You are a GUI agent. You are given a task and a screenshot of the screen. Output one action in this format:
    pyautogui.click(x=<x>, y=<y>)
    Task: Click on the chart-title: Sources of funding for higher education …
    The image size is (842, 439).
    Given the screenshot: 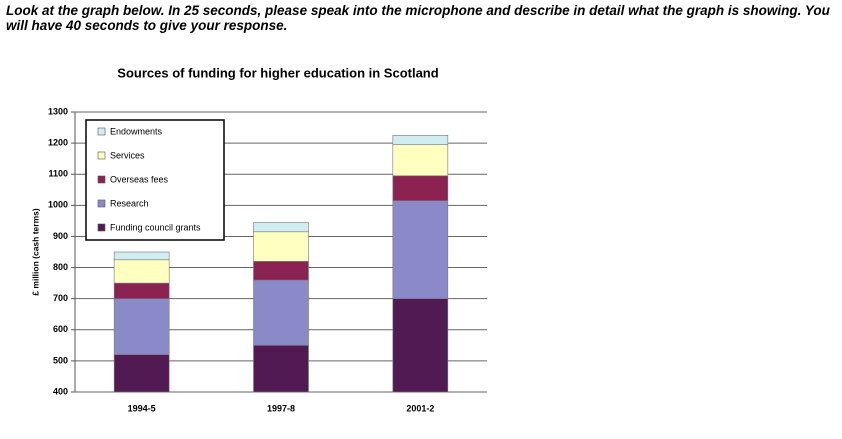 What is the action you would take?
    pyautogui.click(x=277, y=72)
    